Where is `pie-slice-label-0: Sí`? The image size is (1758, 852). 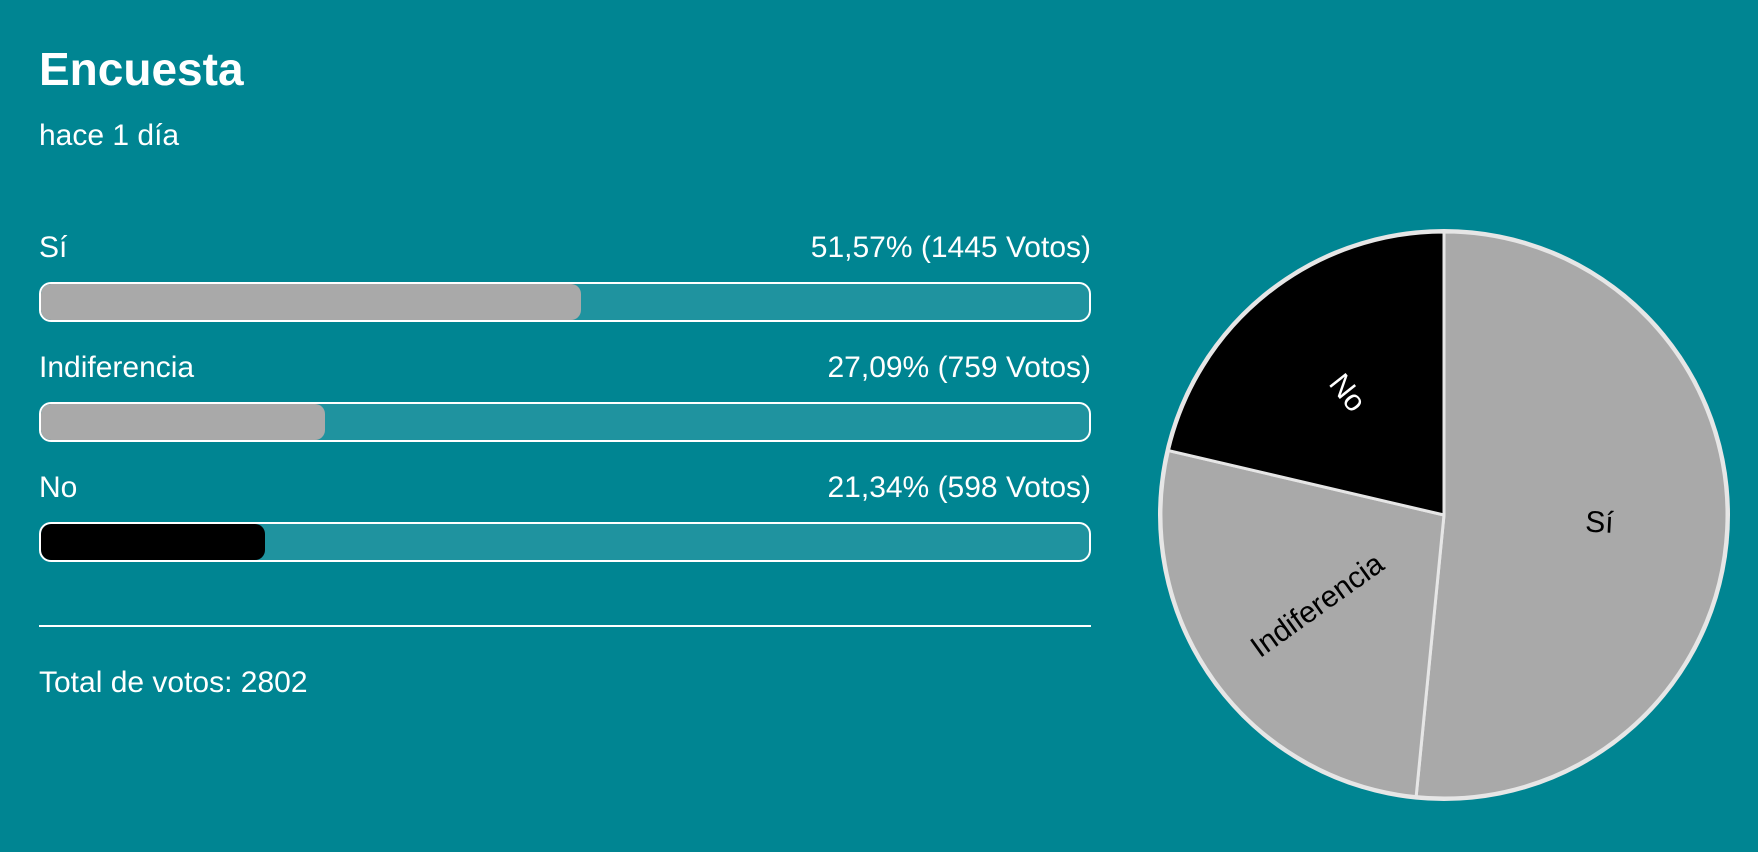 pie-slice-label-0: Sí is located at coordinates (1599, 522).